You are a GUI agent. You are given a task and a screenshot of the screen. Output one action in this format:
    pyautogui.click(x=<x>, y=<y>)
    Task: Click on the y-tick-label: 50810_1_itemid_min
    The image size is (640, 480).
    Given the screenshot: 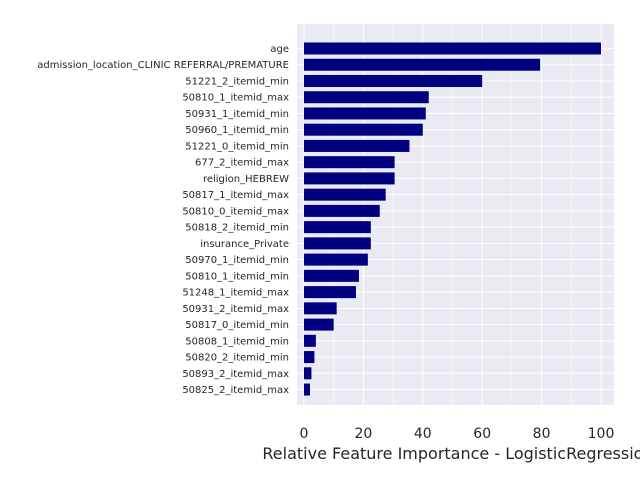 What is the action you would take?
    pyautogui.click(x=237, y=276)
    